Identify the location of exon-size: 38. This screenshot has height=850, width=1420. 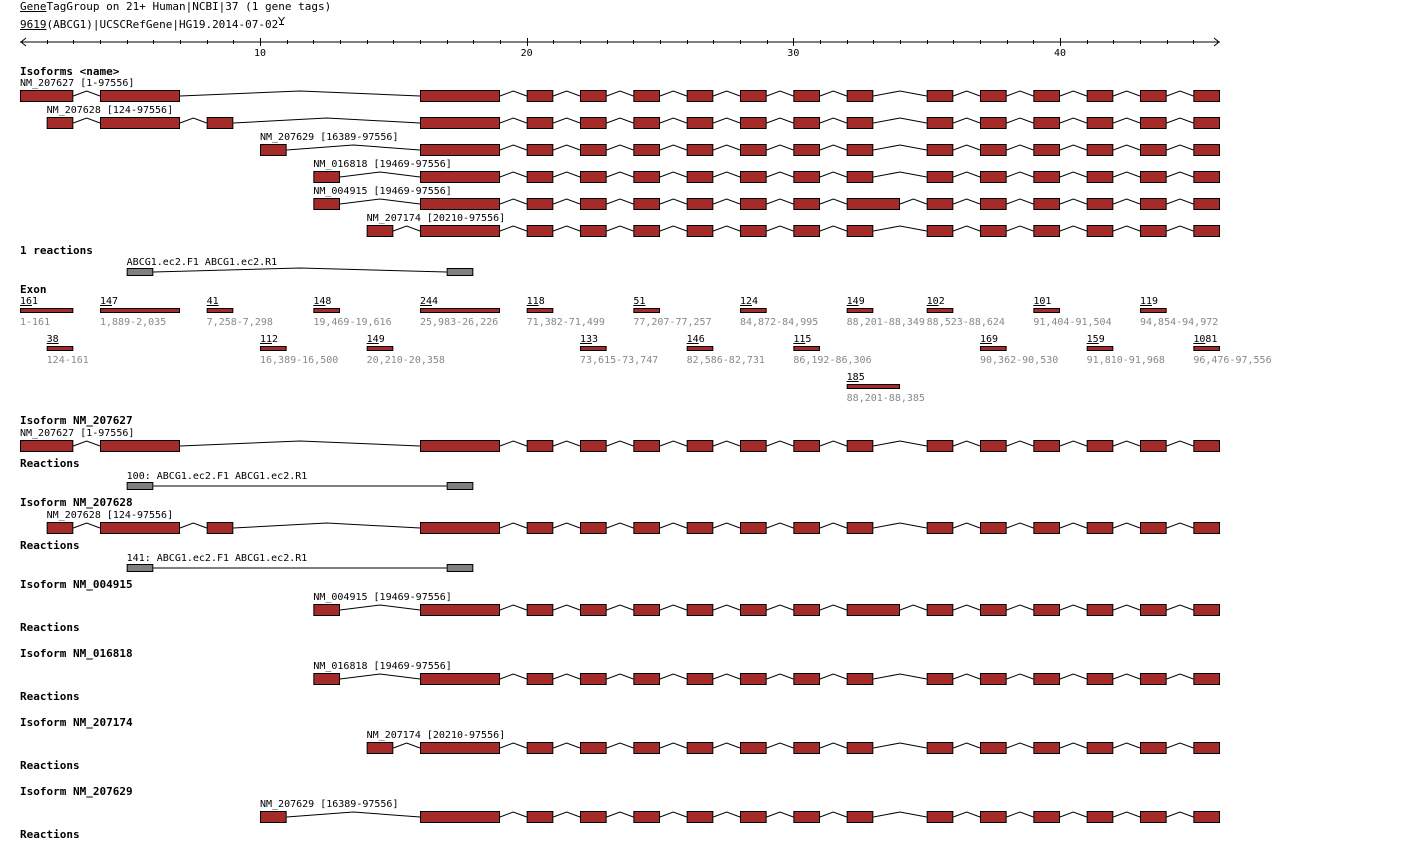
(53, 339).